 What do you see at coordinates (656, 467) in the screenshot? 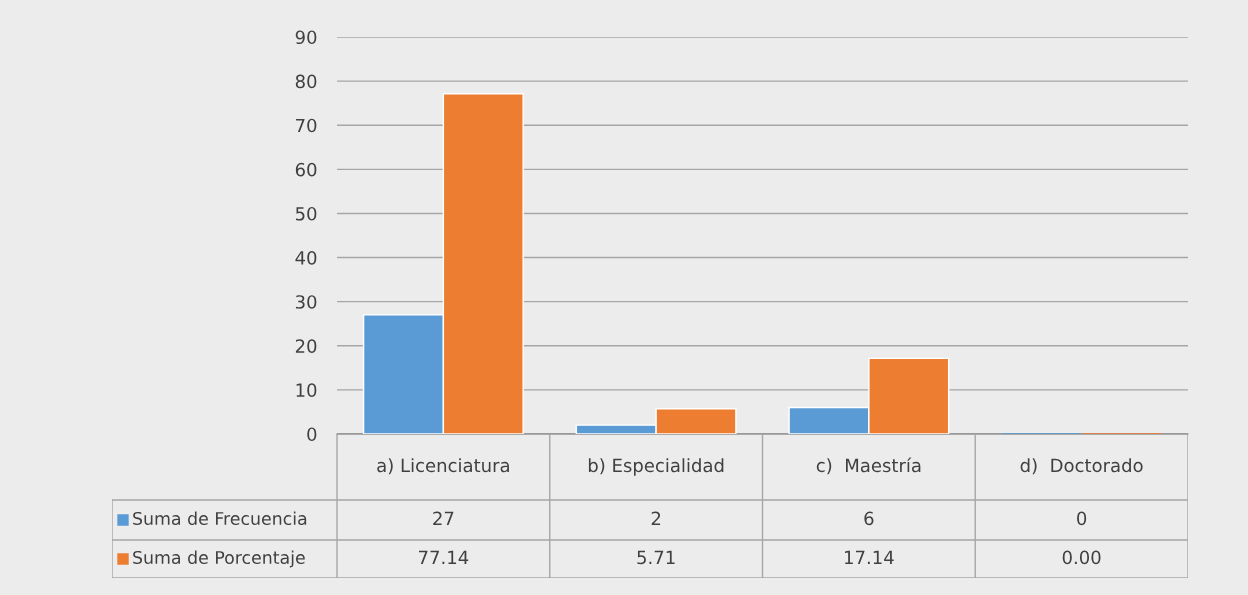
I see `x-tick-label: b) Especialidad` at bounding box center [656, 467].